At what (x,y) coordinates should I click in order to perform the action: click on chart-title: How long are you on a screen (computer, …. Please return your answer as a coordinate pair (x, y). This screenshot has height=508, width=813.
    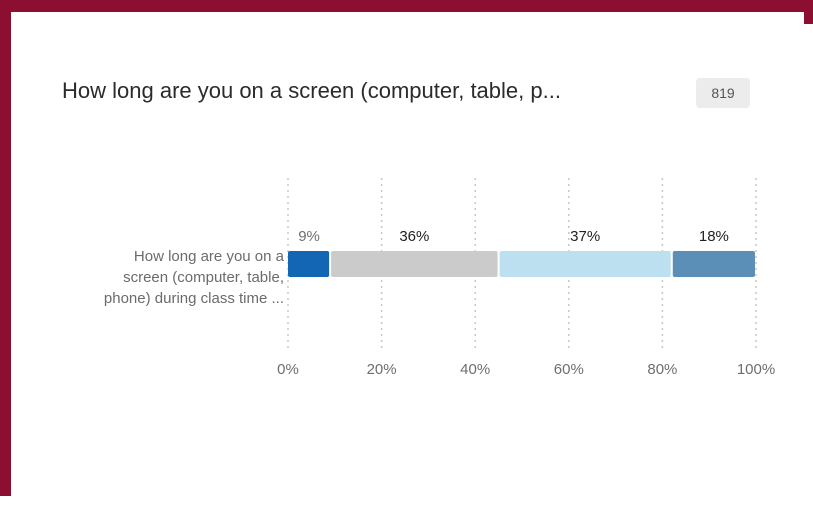
    Looking at the image, I should click on (311, 90).